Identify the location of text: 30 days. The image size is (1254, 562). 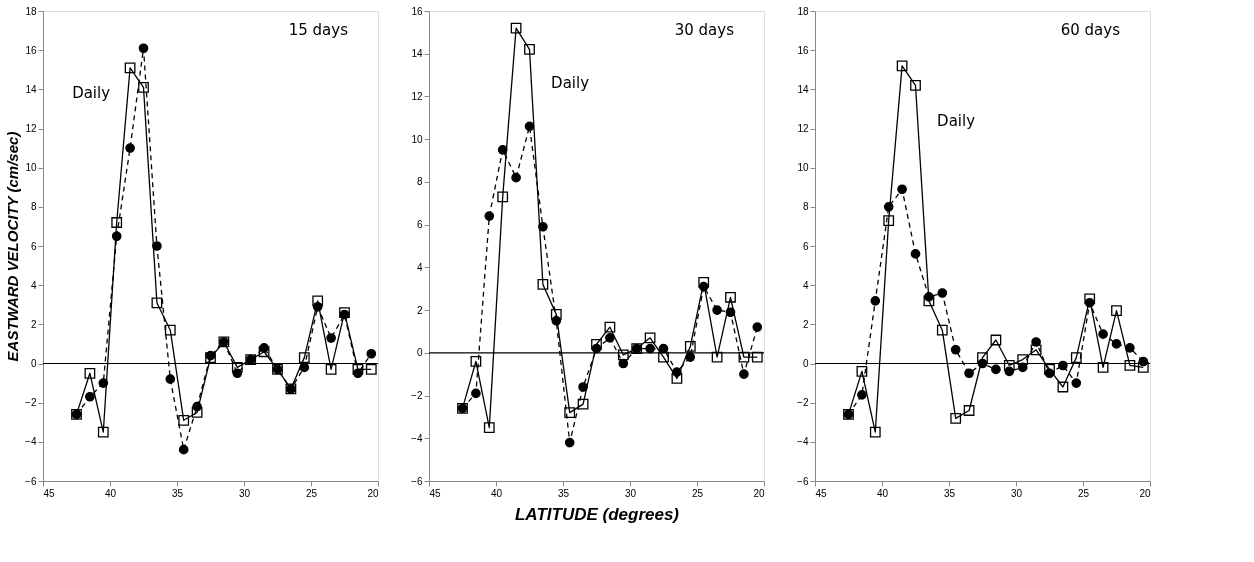
(704, 30).